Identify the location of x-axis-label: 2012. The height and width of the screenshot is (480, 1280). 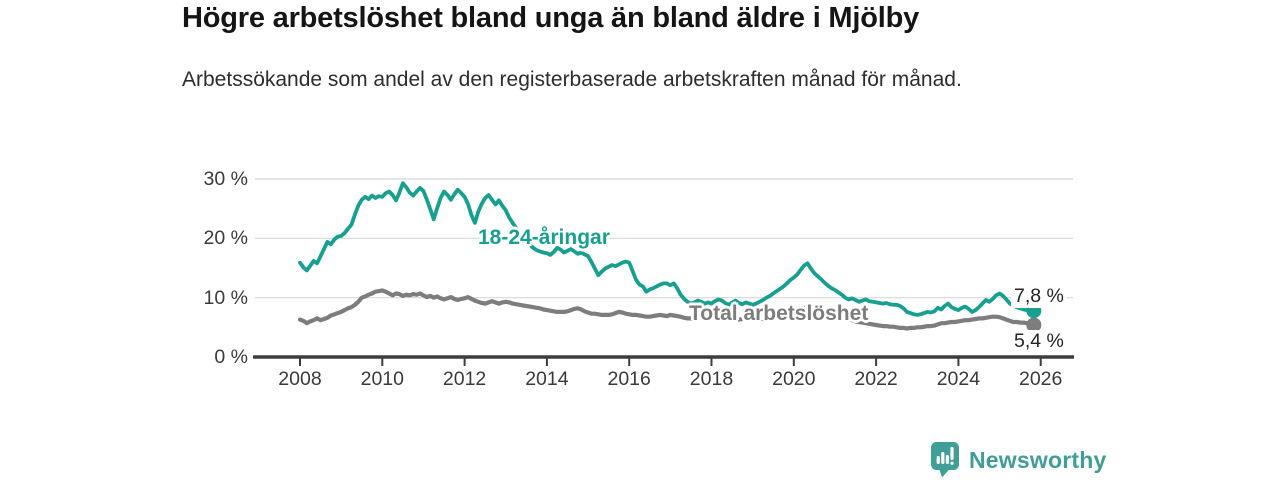
(464, 379).